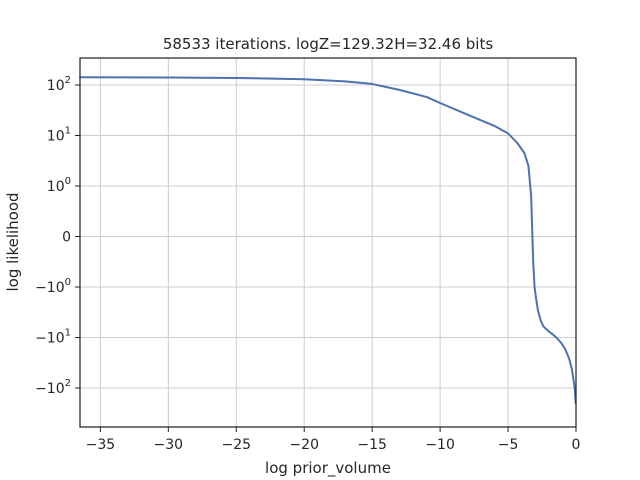  I want to click on y-tick-label: −100, so click(53, 286).